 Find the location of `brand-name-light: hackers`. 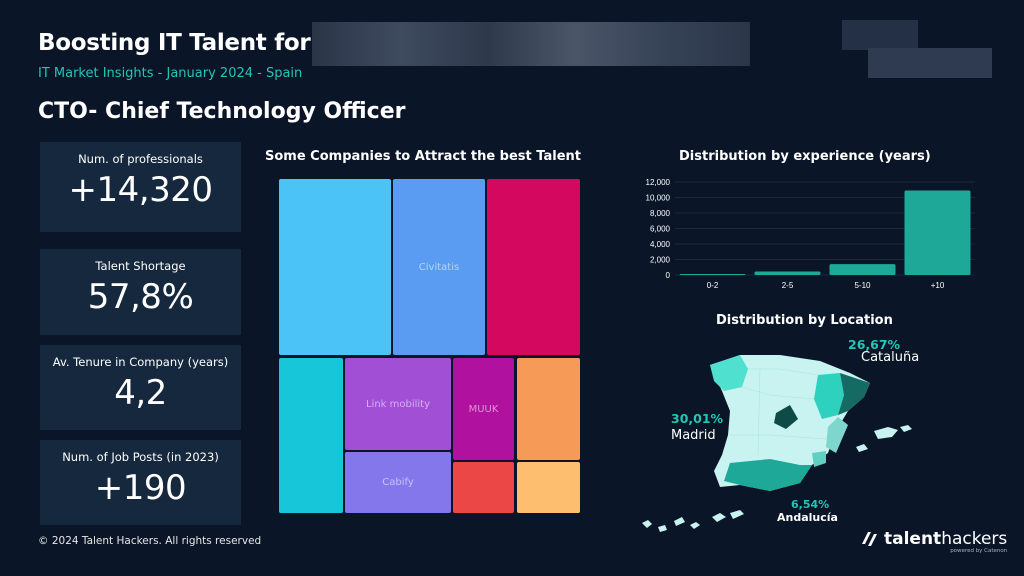

brand-name-light: hackers is located at coordinates (974, 539).